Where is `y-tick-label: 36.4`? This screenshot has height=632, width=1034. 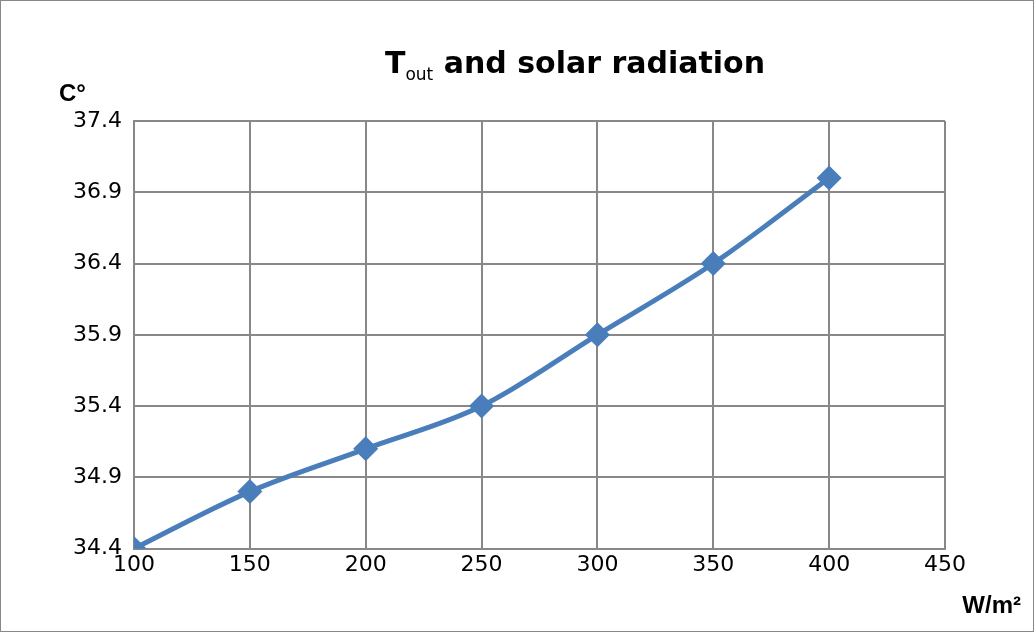
y-tick-label: 36.4 is located at coordinates (97, 262).